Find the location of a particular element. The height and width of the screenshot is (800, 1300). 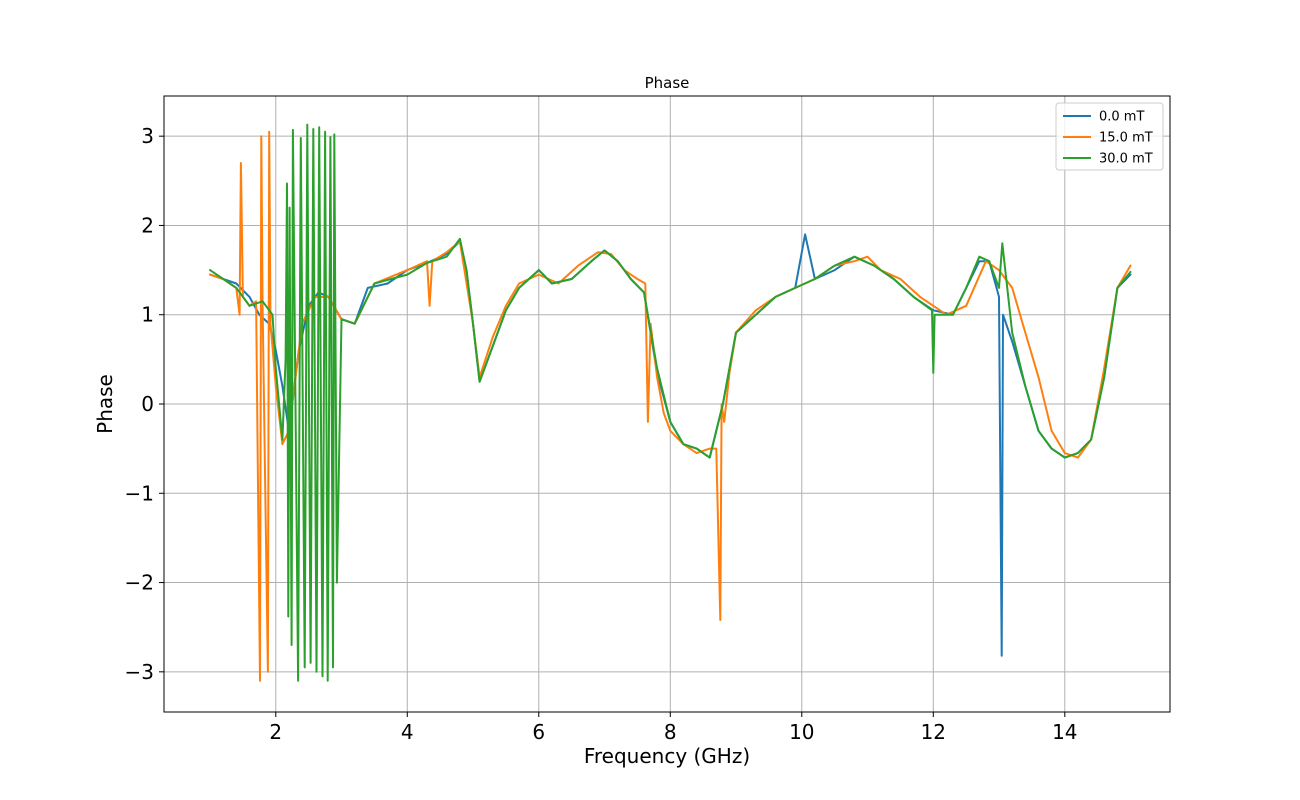

x-tick-label: 4 is located at coordinates (407, 732).